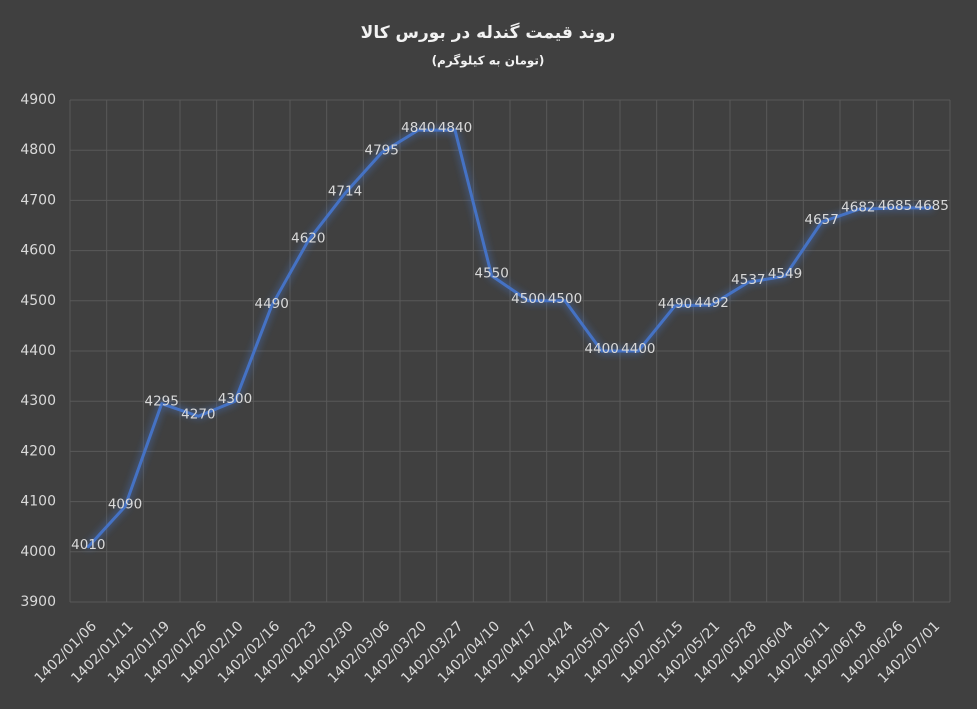 The height and width of the screenshot is (709, 977). Describe the element at coordinates (38, 200) in the screenshot. I see `y-tick-label: 4700` at that location.